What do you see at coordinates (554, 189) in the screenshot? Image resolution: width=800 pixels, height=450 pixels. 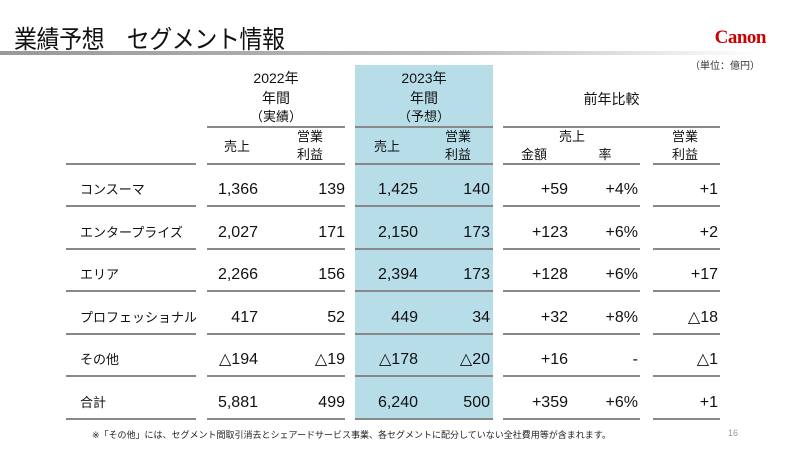 I see `cell-ds: +59` at bounding box center [554, 189].